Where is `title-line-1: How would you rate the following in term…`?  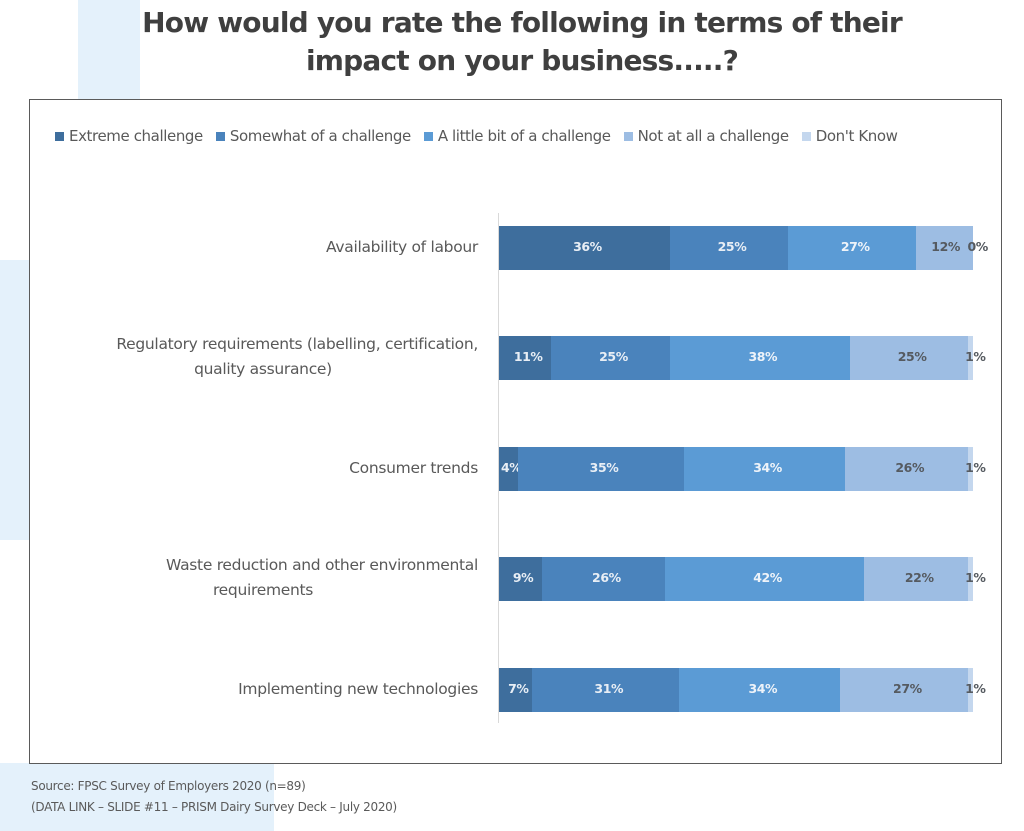 title-line-1: How would you rate the following in term… is located at coordinates (522, 22).